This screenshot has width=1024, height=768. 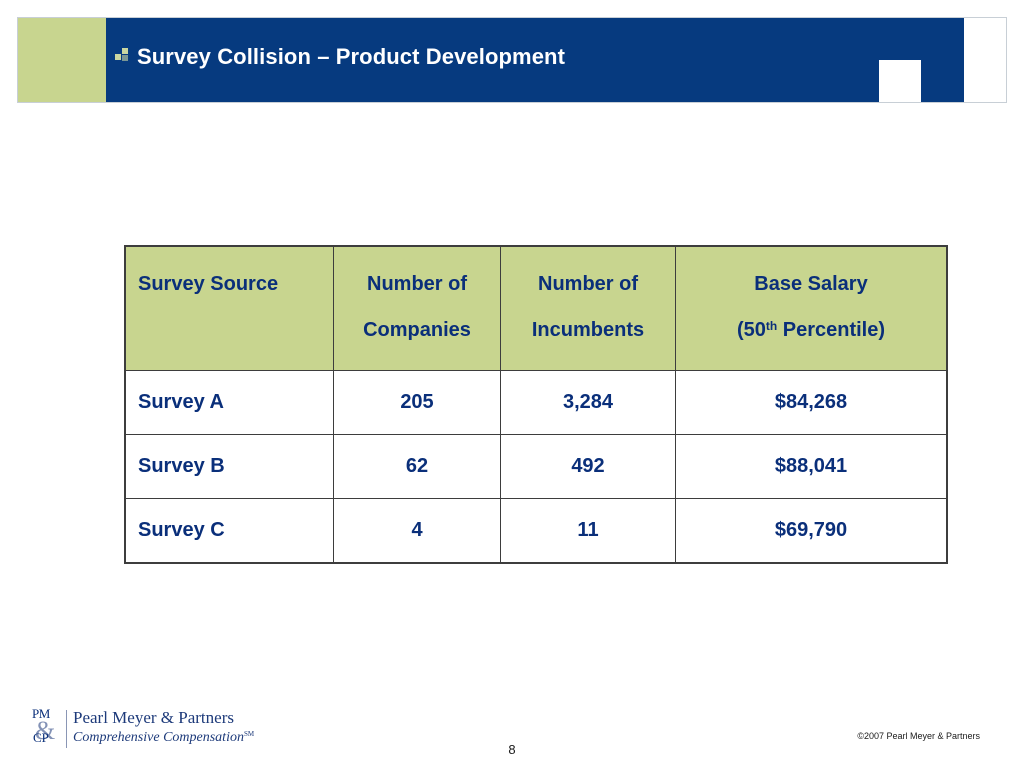 I want to click on copyright-notice: ©2007 Pearl Meyer & Partners, so click(x=918, y=736).